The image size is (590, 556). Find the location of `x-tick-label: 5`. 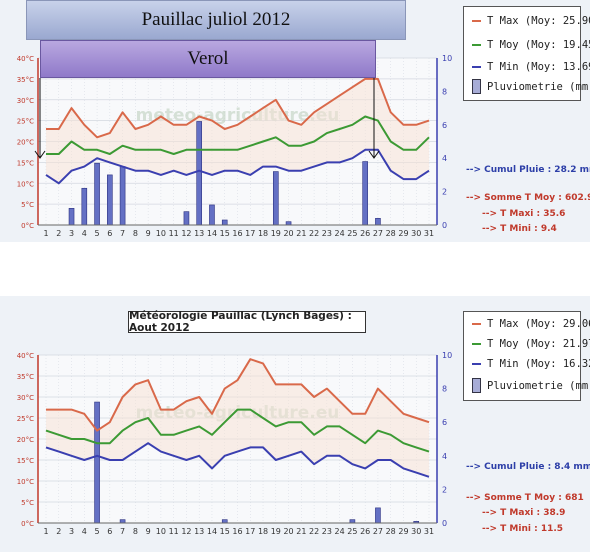

x-tick-label: 5 is located at coordinates (97, 233).